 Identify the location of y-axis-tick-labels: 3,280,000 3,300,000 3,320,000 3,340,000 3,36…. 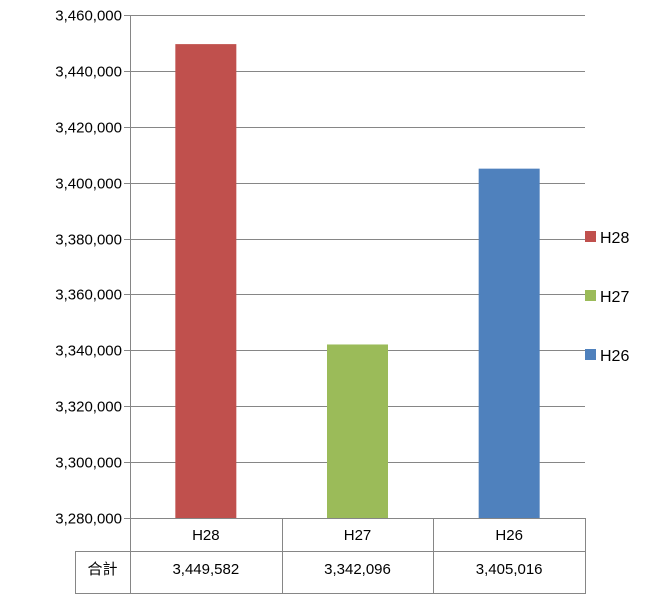
(88, 268).